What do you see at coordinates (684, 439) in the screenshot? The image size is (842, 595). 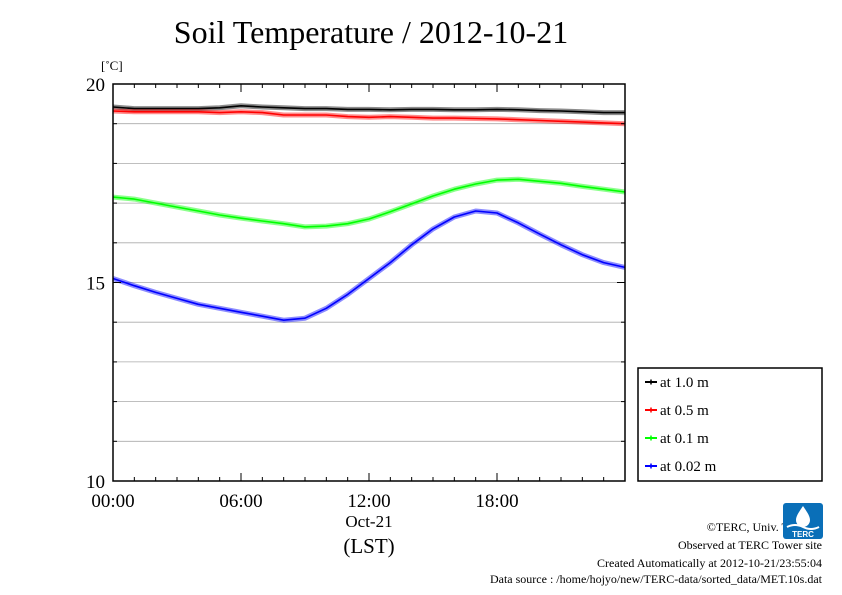 I see `legend-label: at 0.1 m` at bounding box center [684, 439].